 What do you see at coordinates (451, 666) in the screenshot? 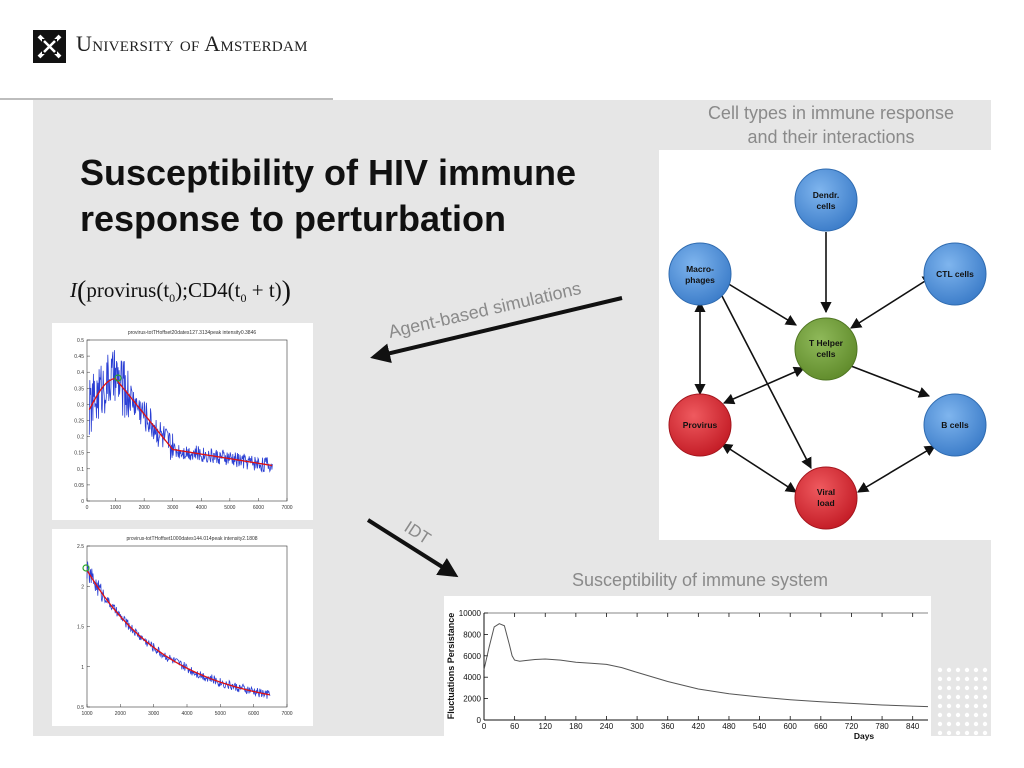
I see `chart-ylabel: Fluctuations Persistance` at bounding box center [451, 666].